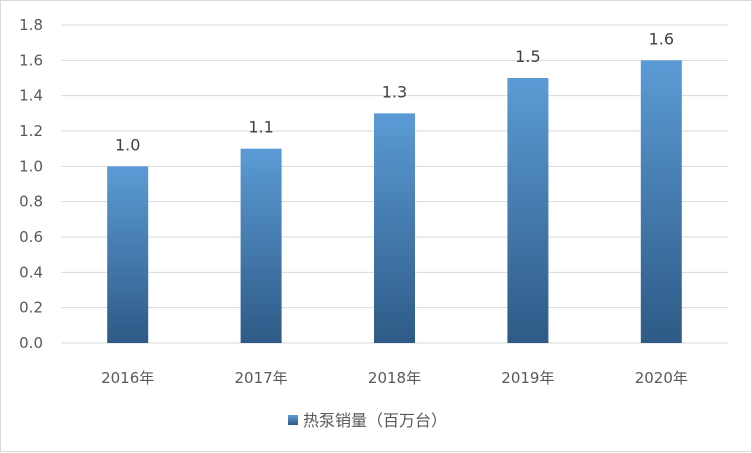 The height and width of the screenshot is (453, 752). Describe the element at coordinates (31, 237) in the screenshot. I see `y-tick-label: 0.6` at that location.